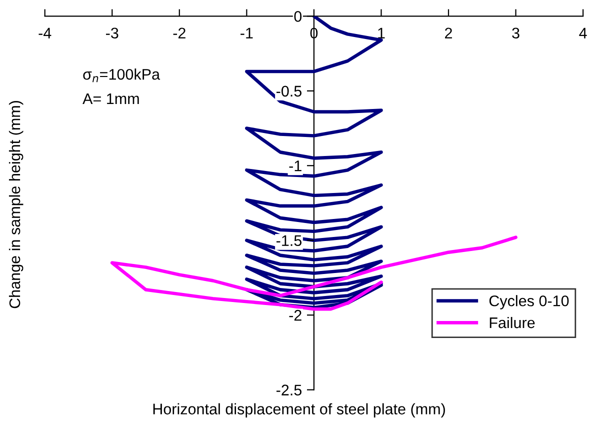 Image resolution: width=598 pixels, height=426 pixels. I want to click on x-axis-title: Horizontal displacement of steel plate (mm), so click(299, 410).